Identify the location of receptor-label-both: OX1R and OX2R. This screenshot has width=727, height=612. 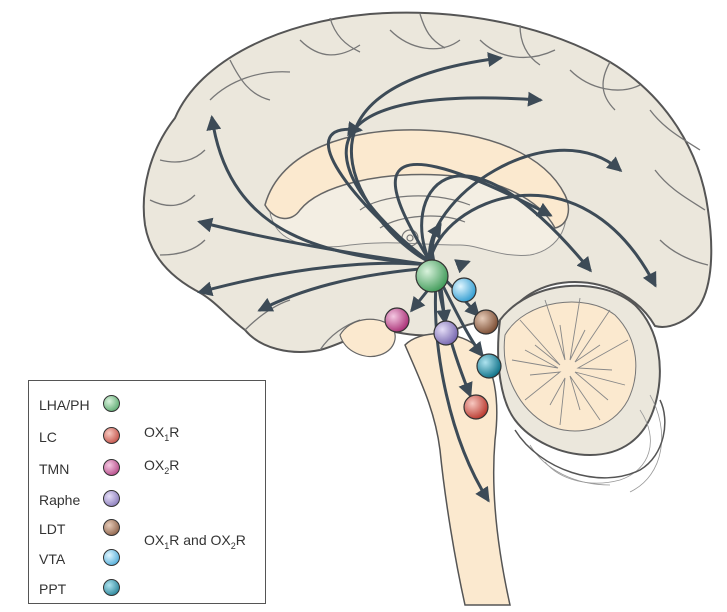
(195, 541).